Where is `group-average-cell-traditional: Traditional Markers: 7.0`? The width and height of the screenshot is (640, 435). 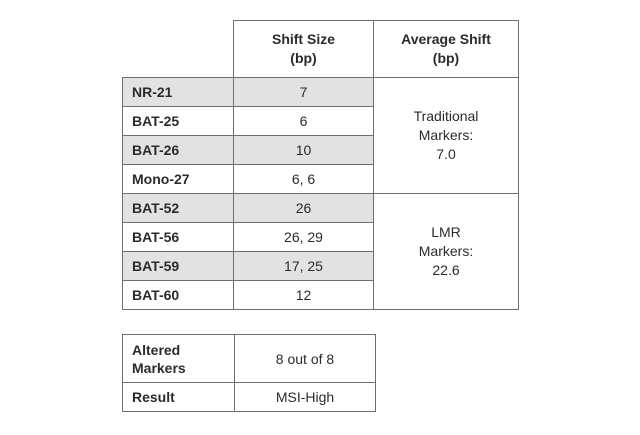 group-average-cell-traditional: Traditional Markers: 7.0 is located at coordinates (446, 135).